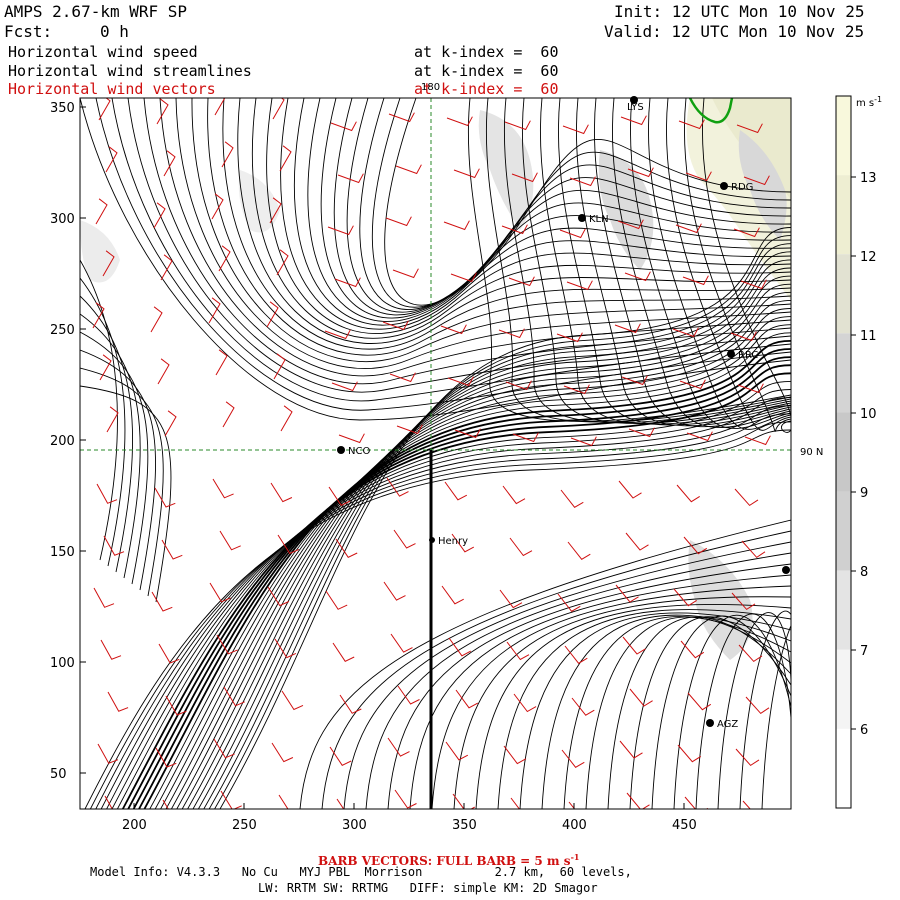 This screenshot has width=900, height=900. Describe the element at coordinates (62, 441) in the screenshot. I see `y-tick-label: 200` at that location.